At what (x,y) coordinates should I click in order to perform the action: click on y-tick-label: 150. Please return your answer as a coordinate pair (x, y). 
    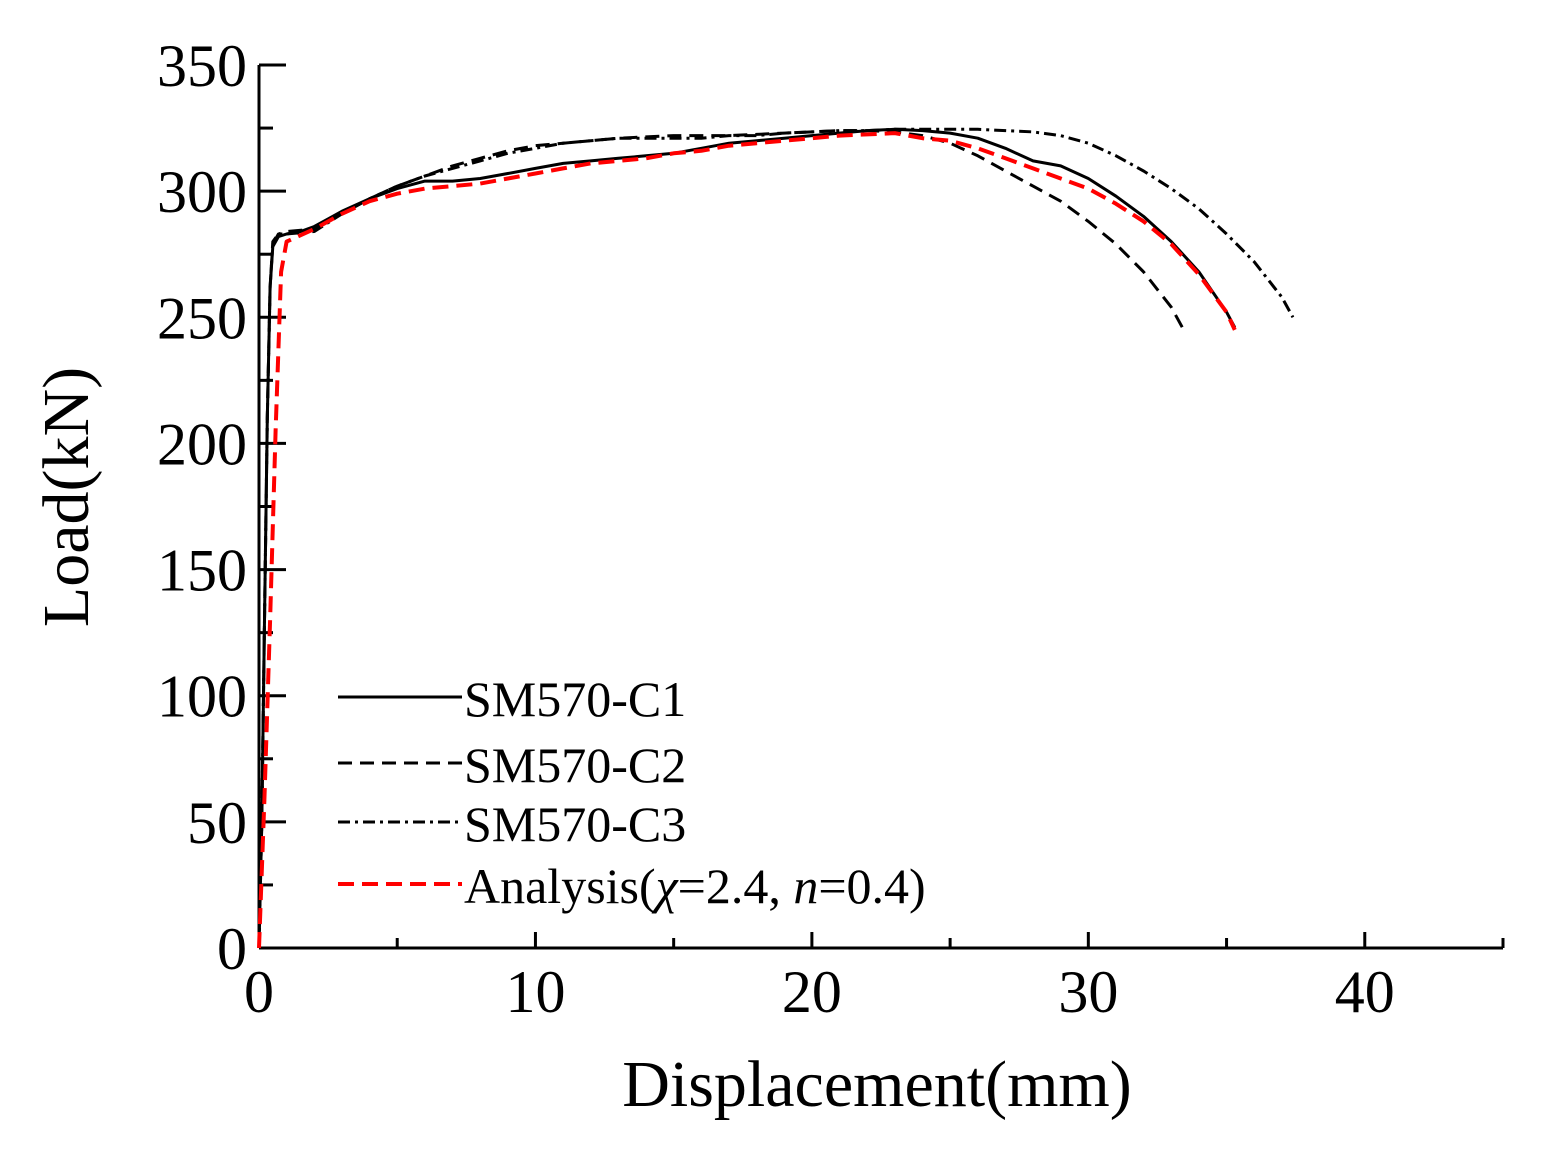
    Looking at the image, I should click on (202, 571).